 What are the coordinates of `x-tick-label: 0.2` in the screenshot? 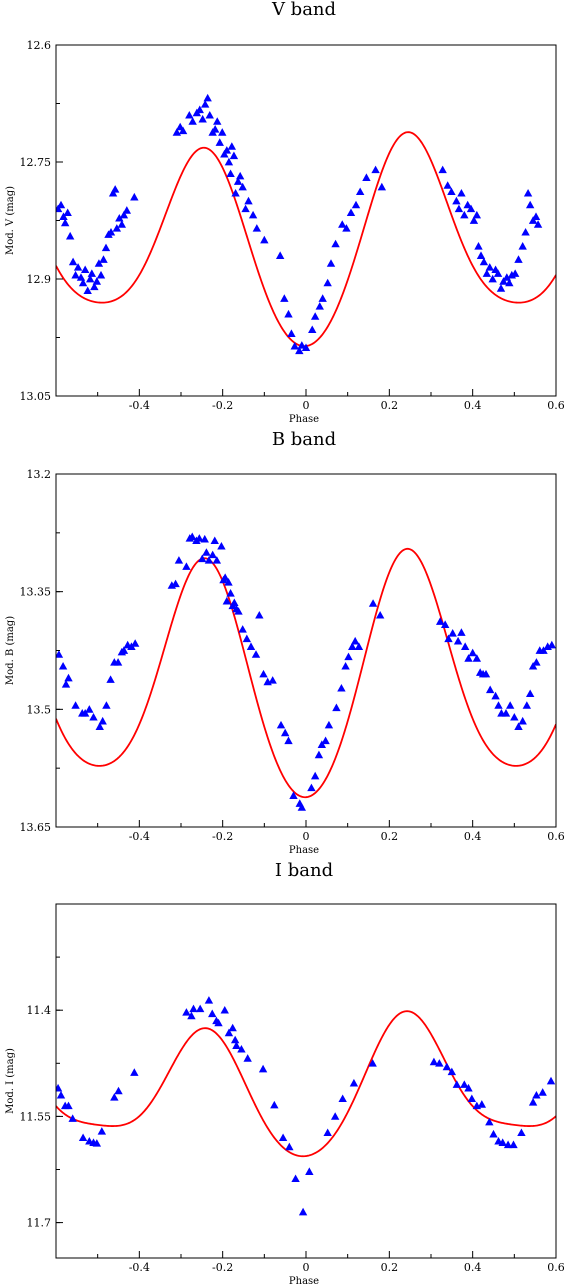 It's located at (390, 1267).